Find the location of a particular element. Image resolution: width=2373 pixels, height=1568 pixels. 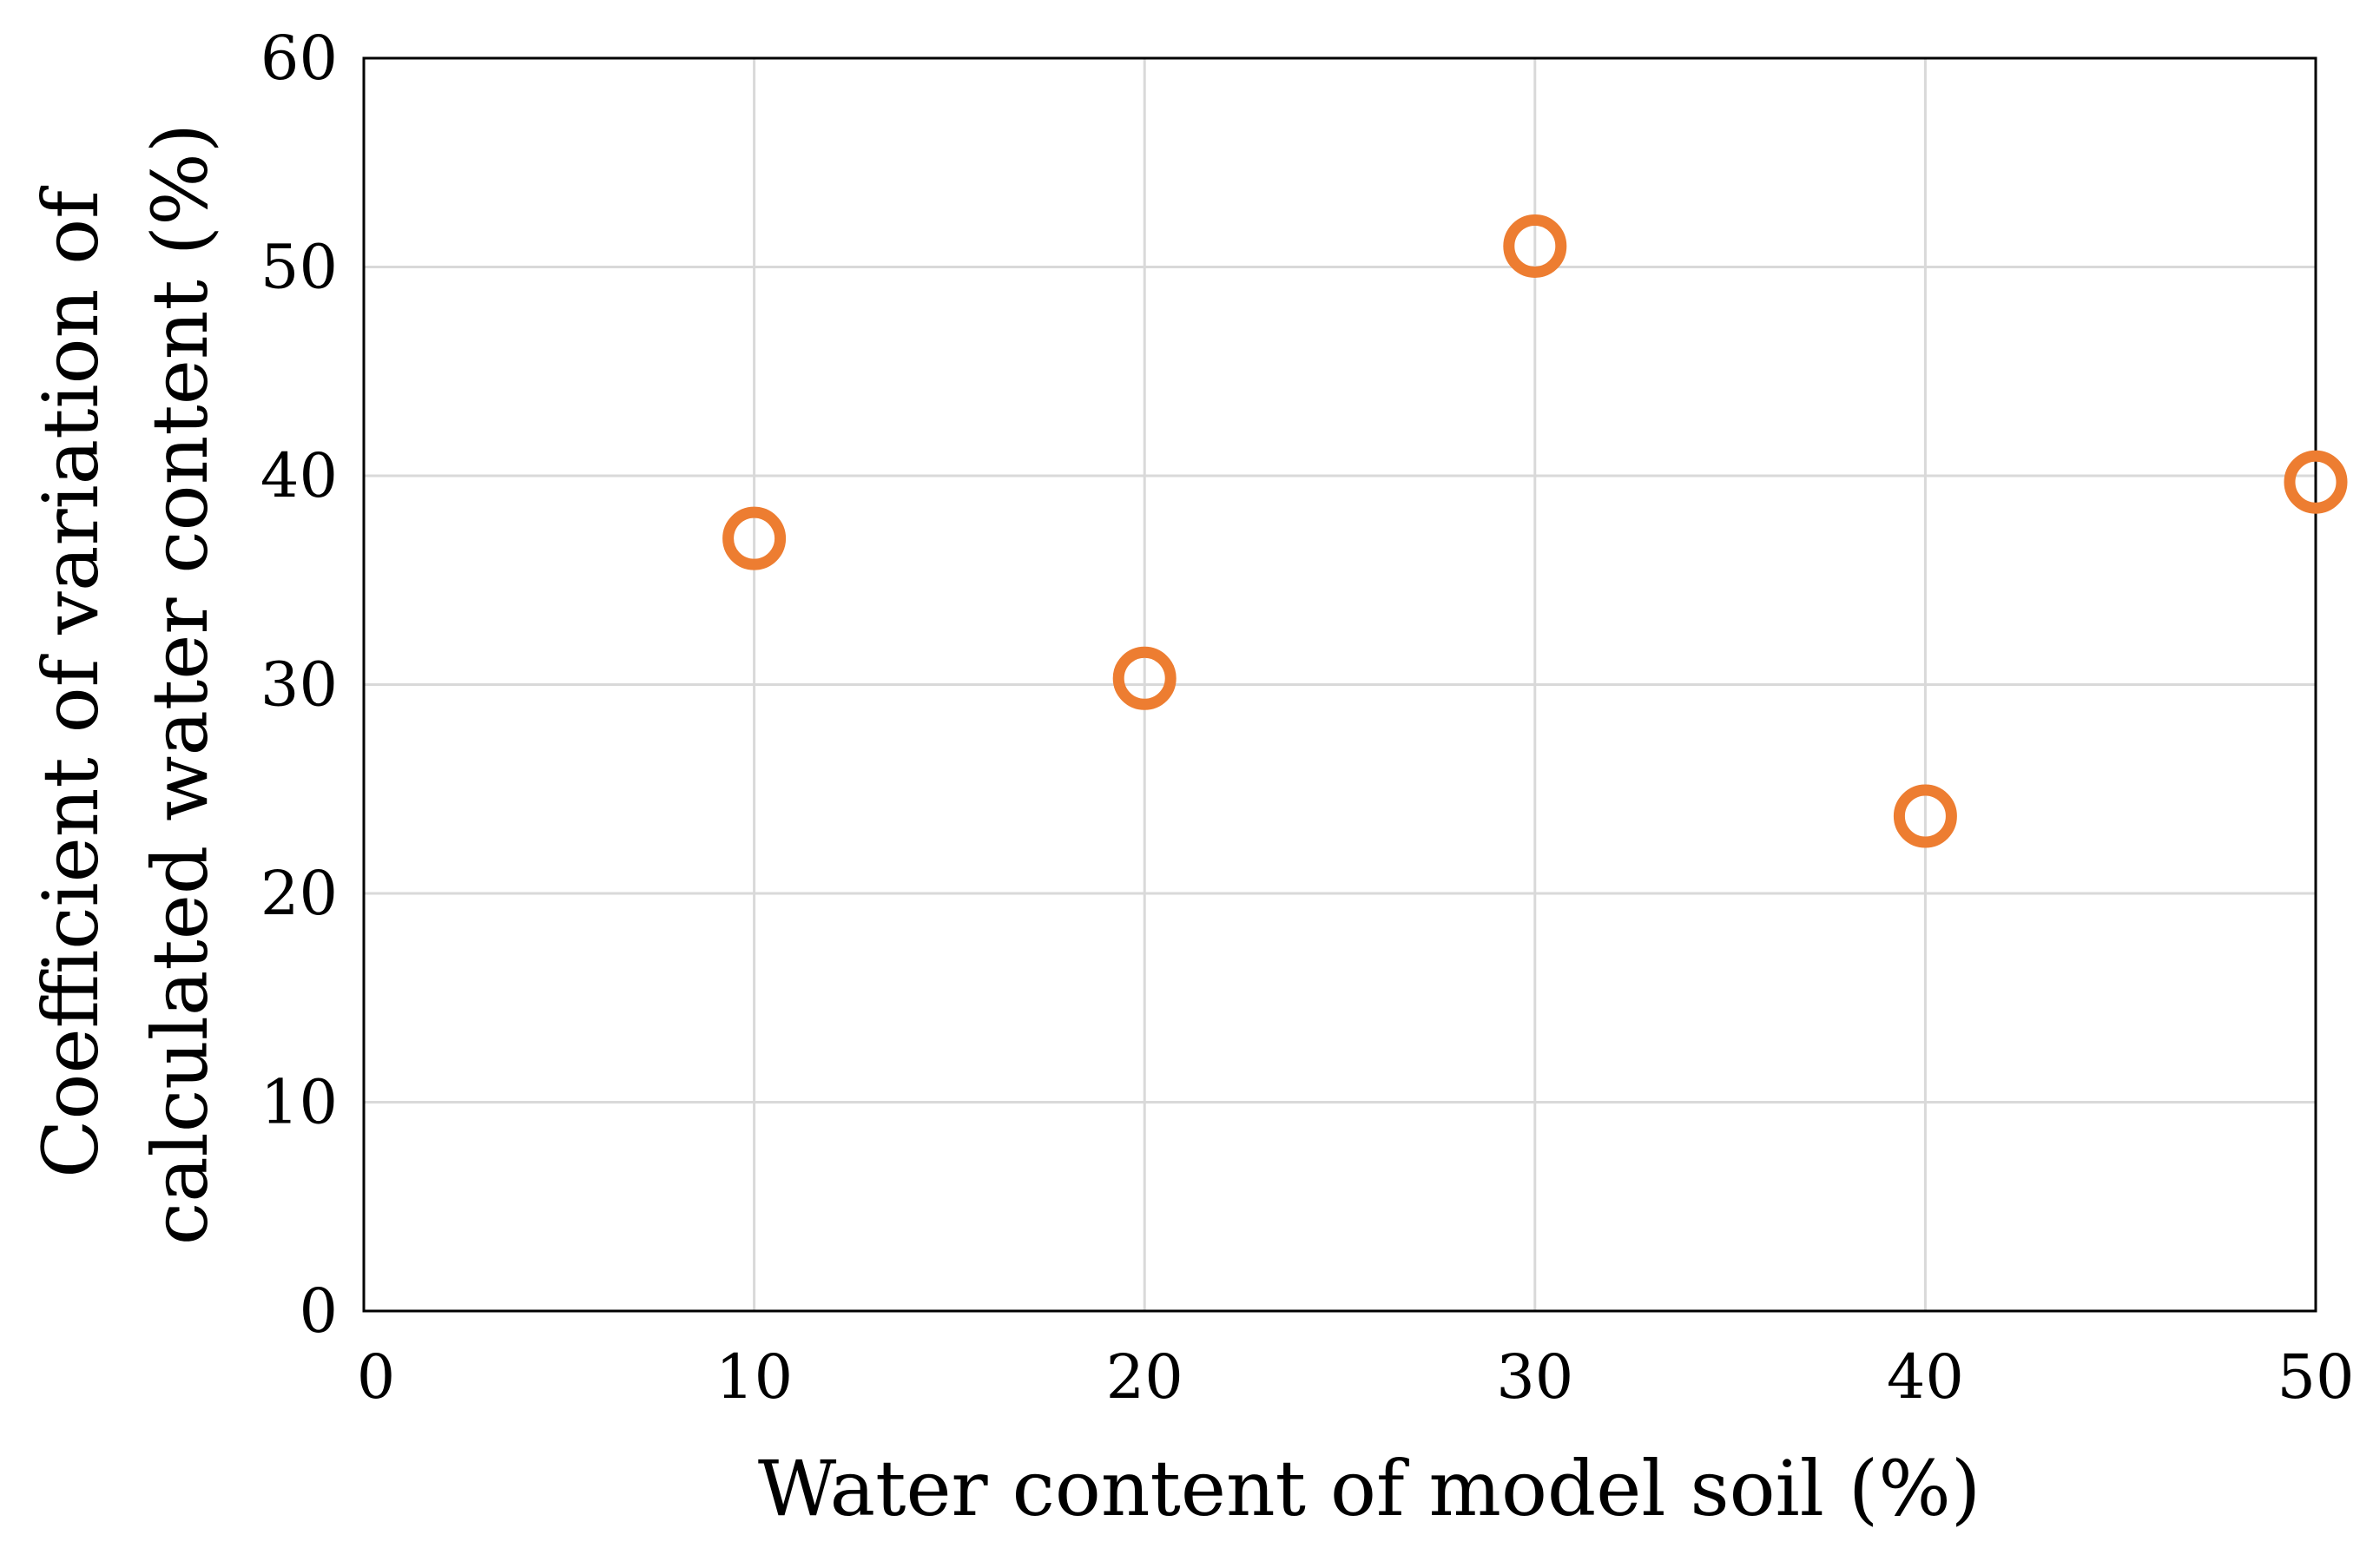

x-tick-labels: 0 10 20 30 40 50 is located at coordinates (1356, 1377).